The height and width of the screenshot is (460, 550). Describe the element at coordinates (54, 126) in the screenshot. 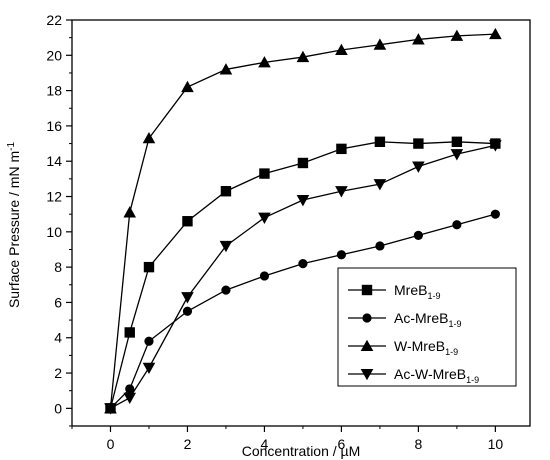

I see `y-tick-label: 16` at that location.